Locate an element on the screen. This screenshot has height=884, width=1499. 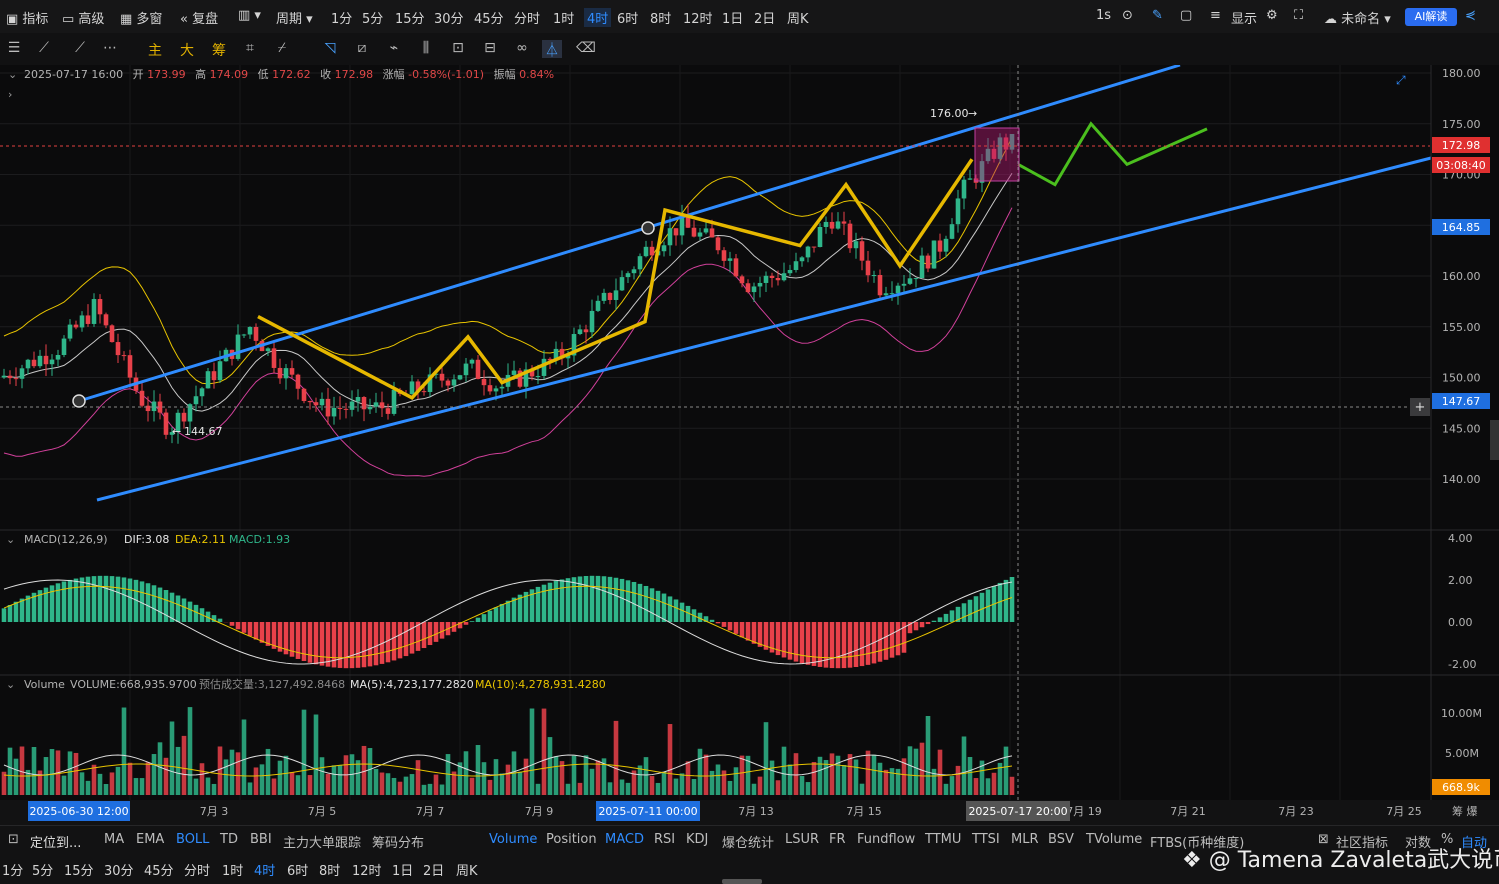
time-axis-corner: 筹 爆 is located at coordinates (1465, 811).